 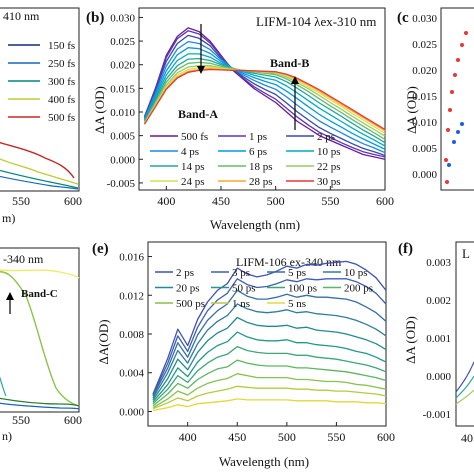 I want to click on e-legend-label: 500 ps, so click(x=190, y=304).